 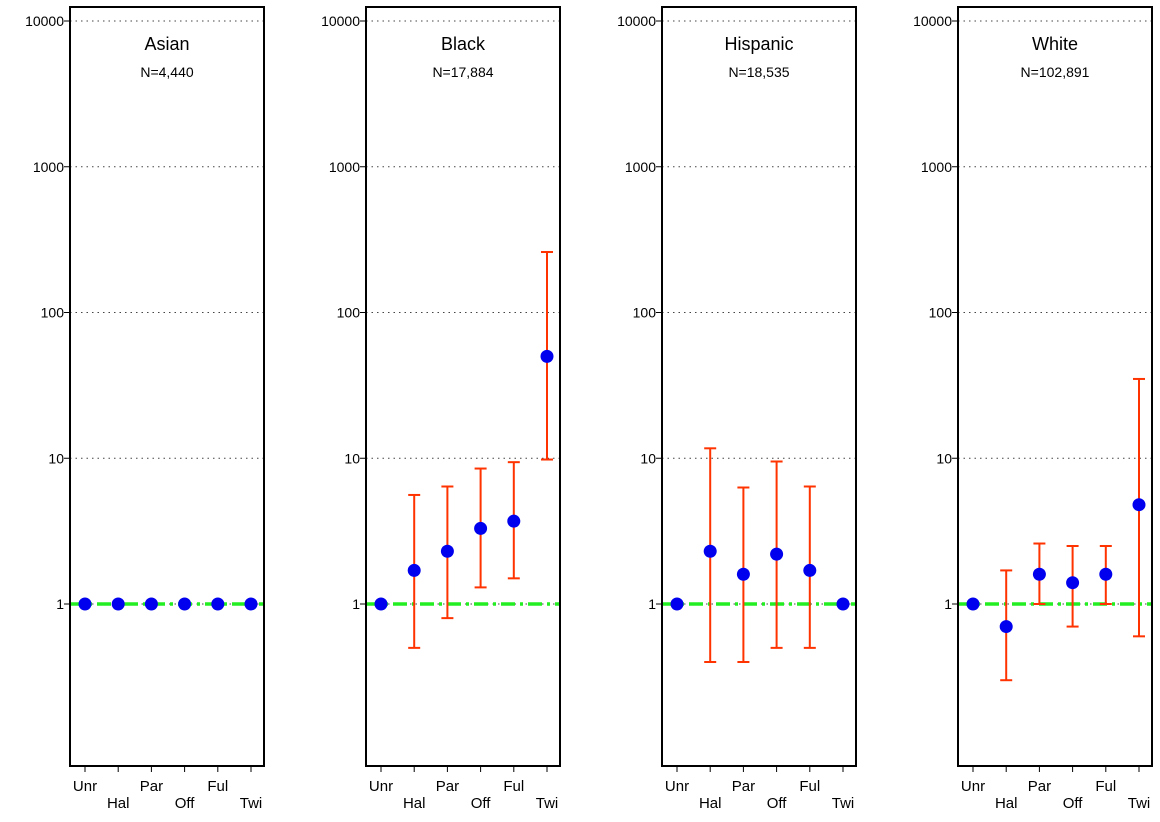 What do you see at coordinates (463, 44) in the screenshot?
I see `panel-title: Black` at bounding box center [463, 44].